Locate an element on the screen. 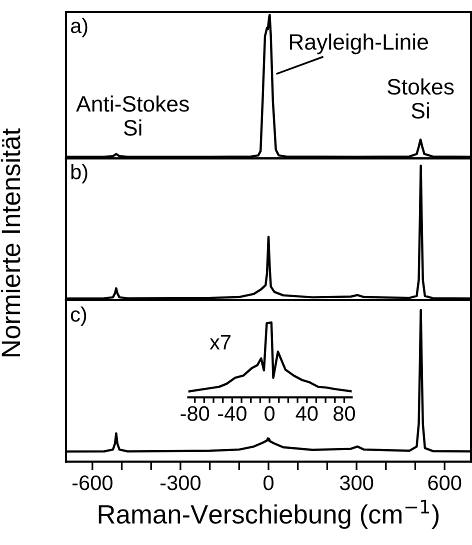 The image size is (472, 545). annotation: Rayleigh-Linie is located at coordinates (359, 44).